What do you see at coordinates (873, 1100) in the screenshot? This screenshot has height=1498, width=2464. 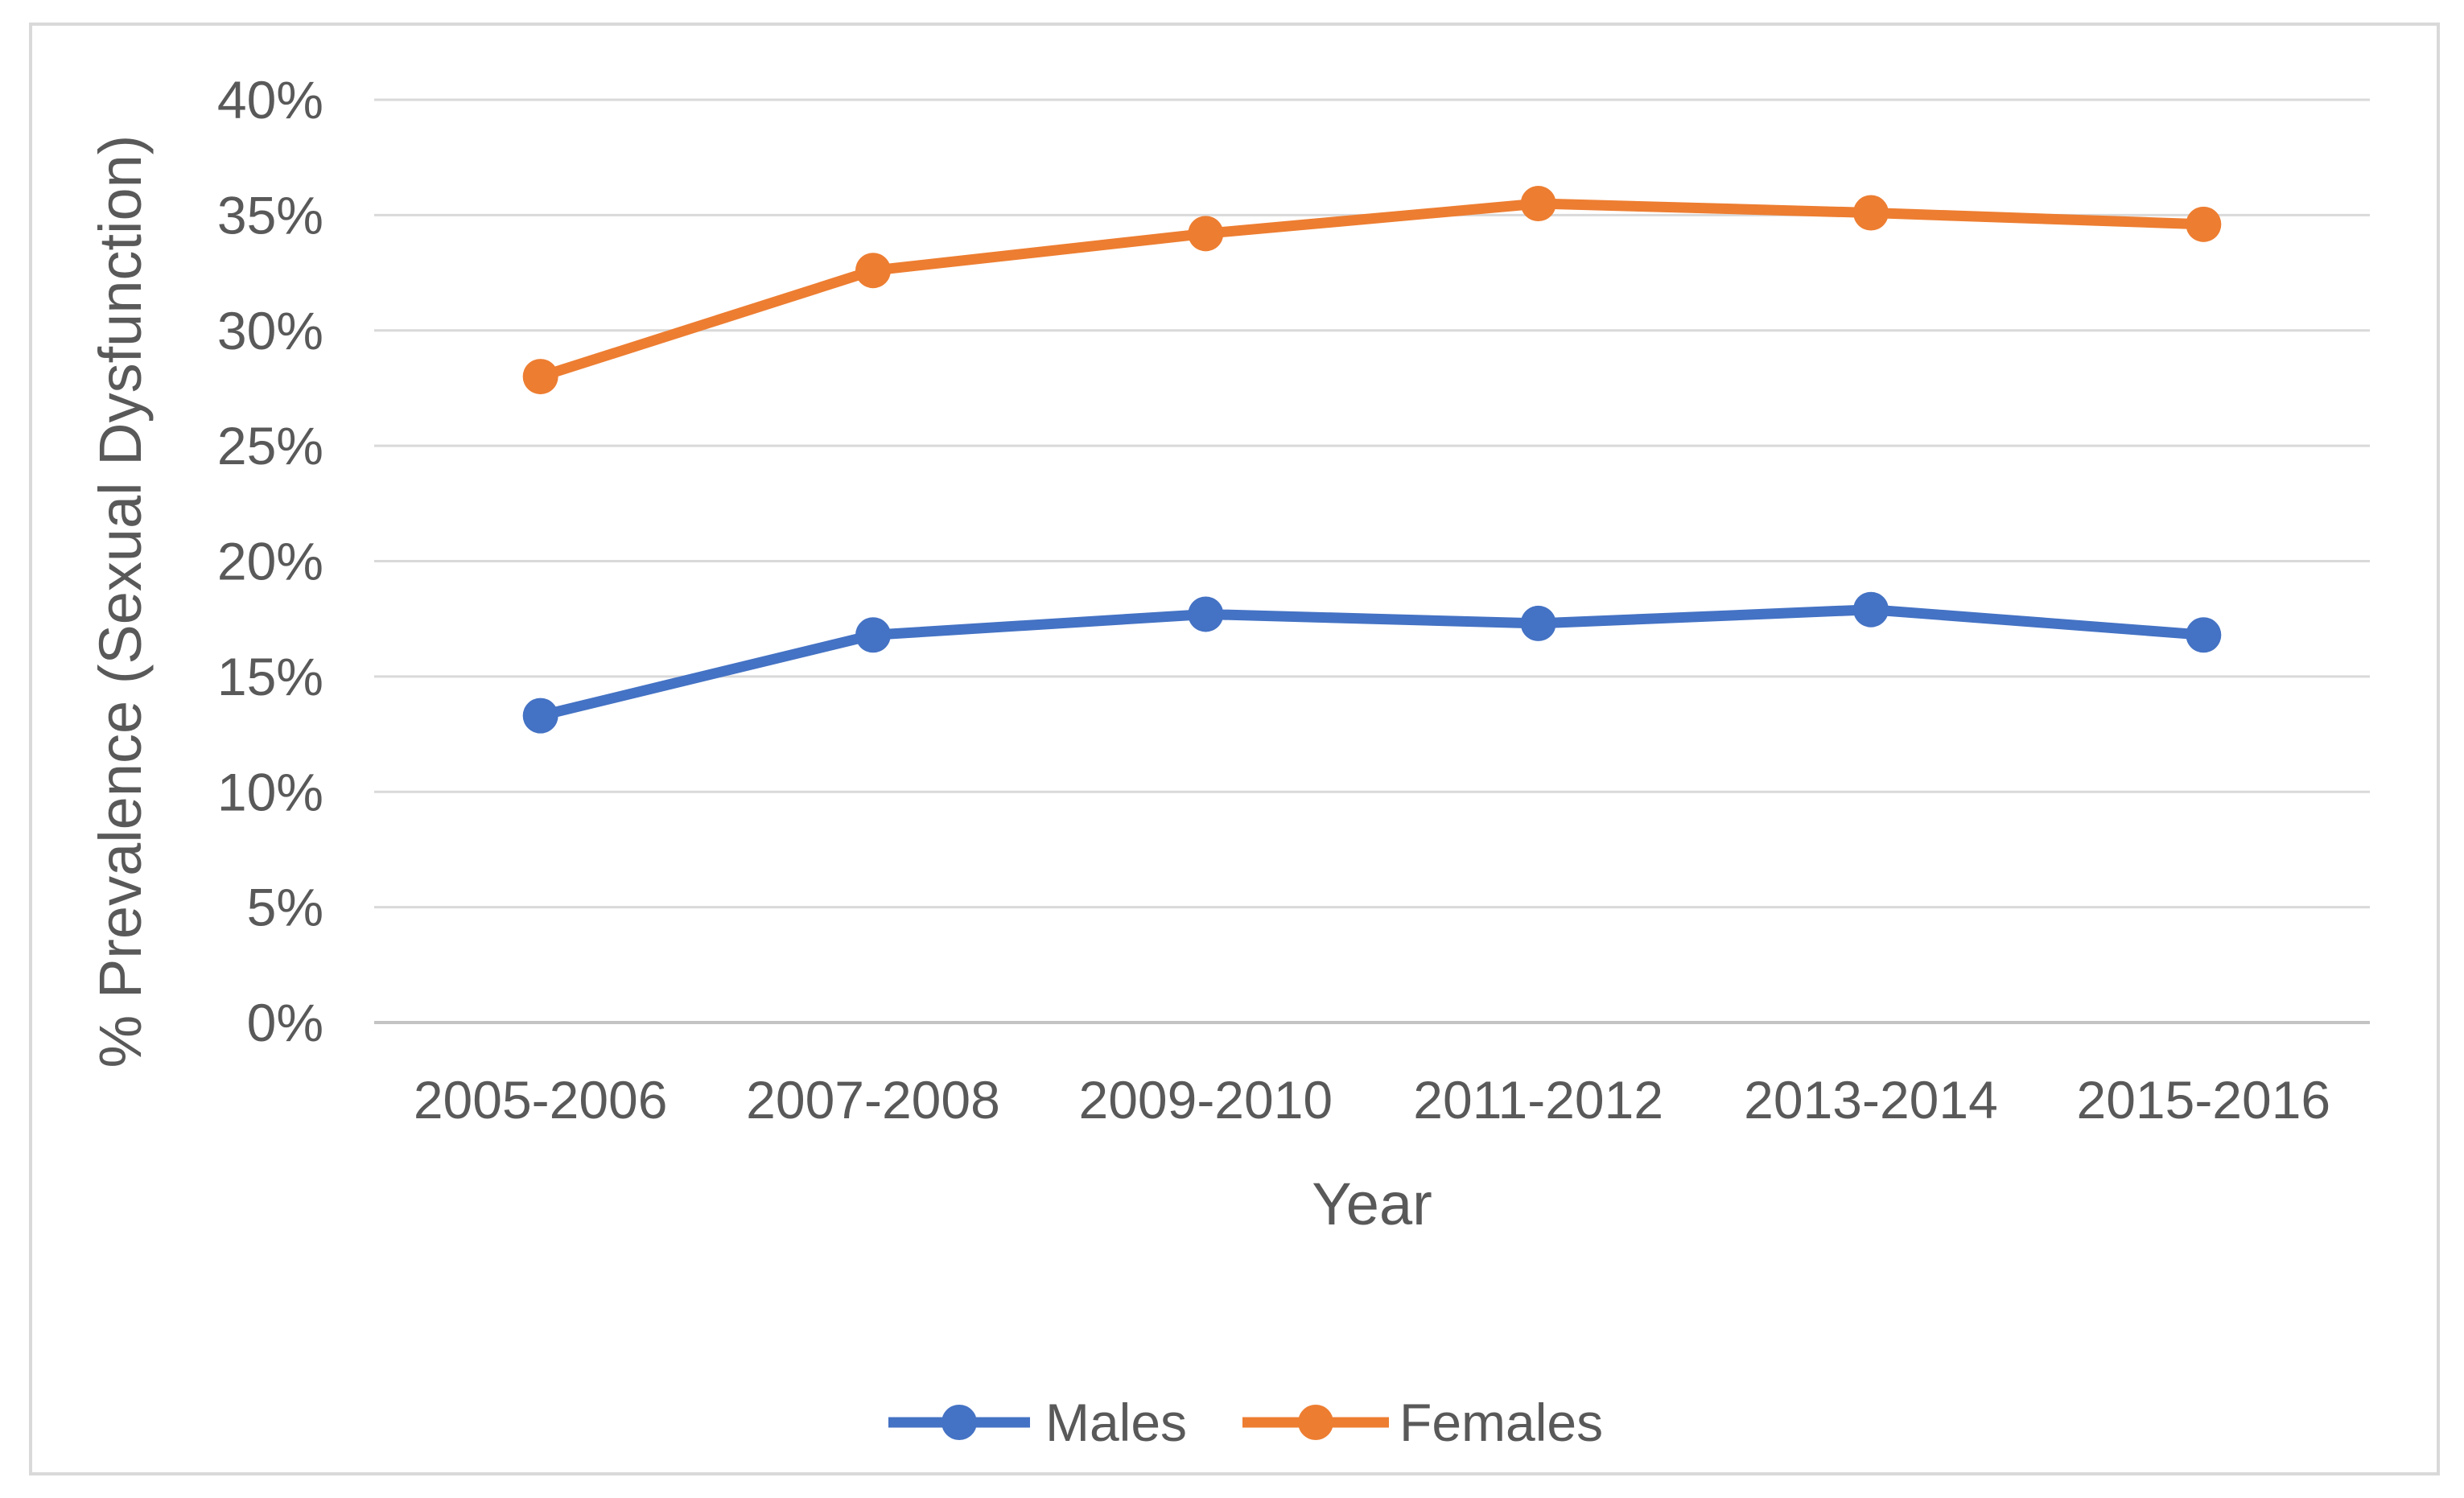 I see `x-tick-label: 2007-2008` at bounding box center [873, 1100].